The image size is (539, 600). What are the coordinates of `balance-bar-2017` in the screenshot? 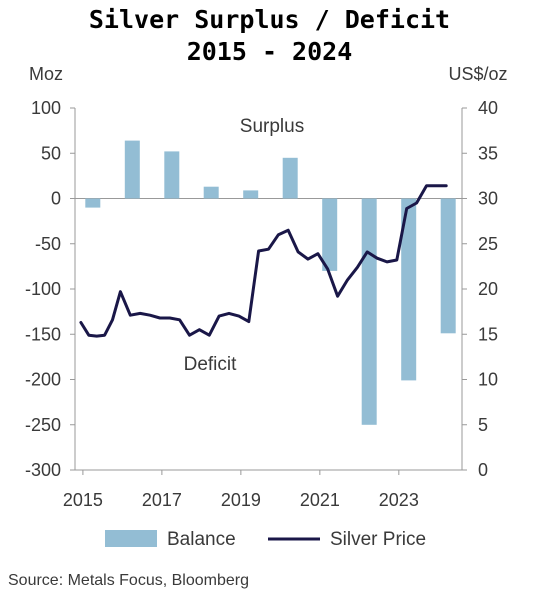 It's located at (172, 175).